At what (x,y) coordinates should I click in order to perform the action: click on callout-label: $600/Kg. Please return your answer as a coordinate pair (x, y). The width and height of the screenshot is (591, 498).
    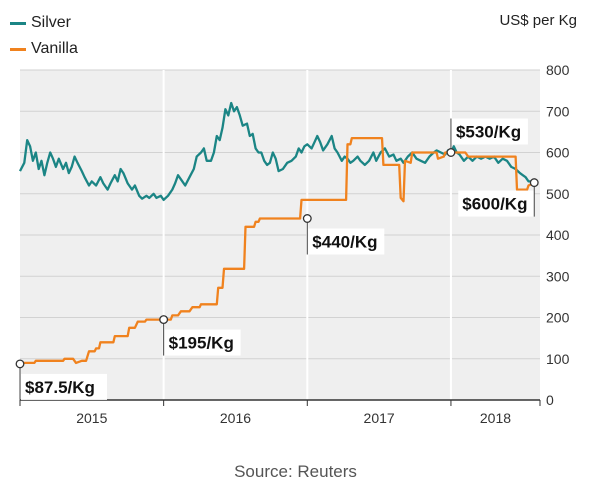
    Looking at the image, I should click on (494, 204).